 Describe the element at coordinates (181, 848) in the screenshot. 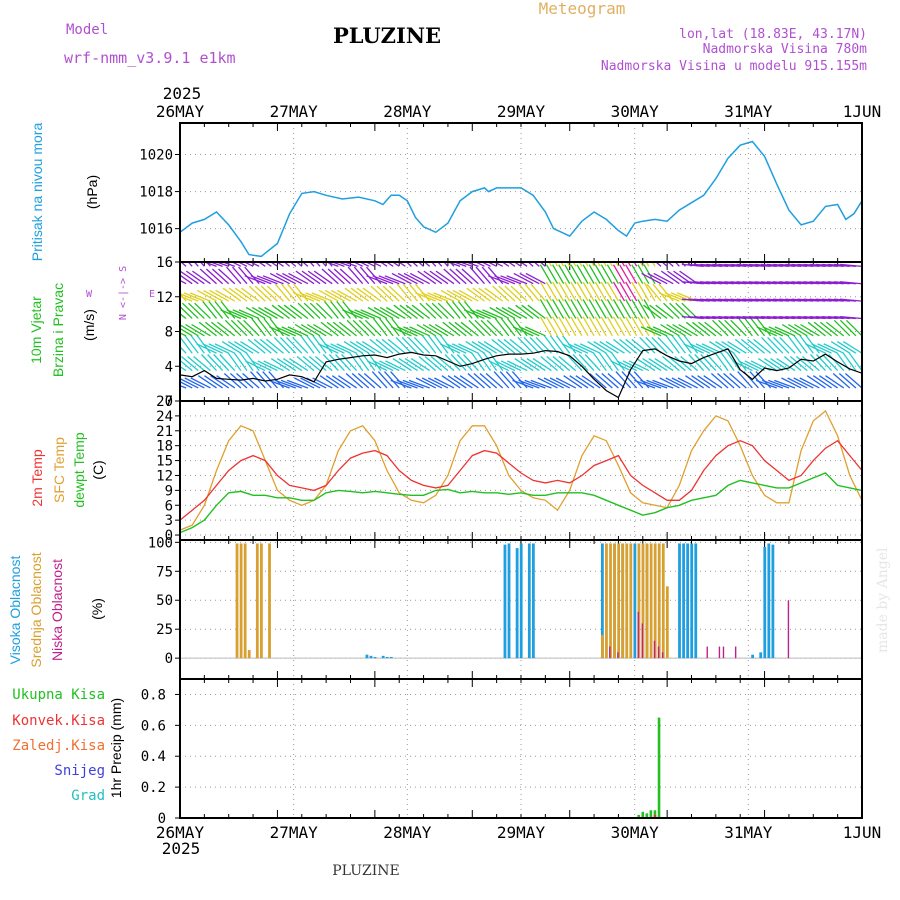

I see `year-bottom: 2025` at that location.